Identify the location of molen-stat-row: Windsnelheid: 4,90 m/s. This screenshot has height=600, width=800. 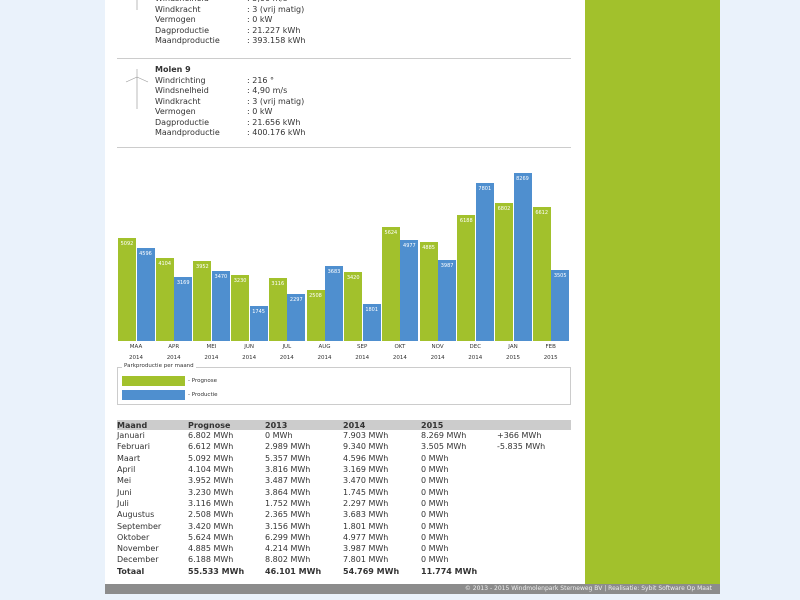
(344, 91).